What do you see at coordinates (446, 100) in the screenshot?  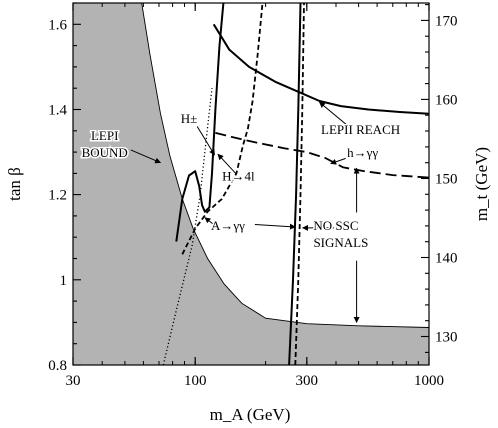 I see `y2-tick-label-4: 160` at bounding box center [446, 100].